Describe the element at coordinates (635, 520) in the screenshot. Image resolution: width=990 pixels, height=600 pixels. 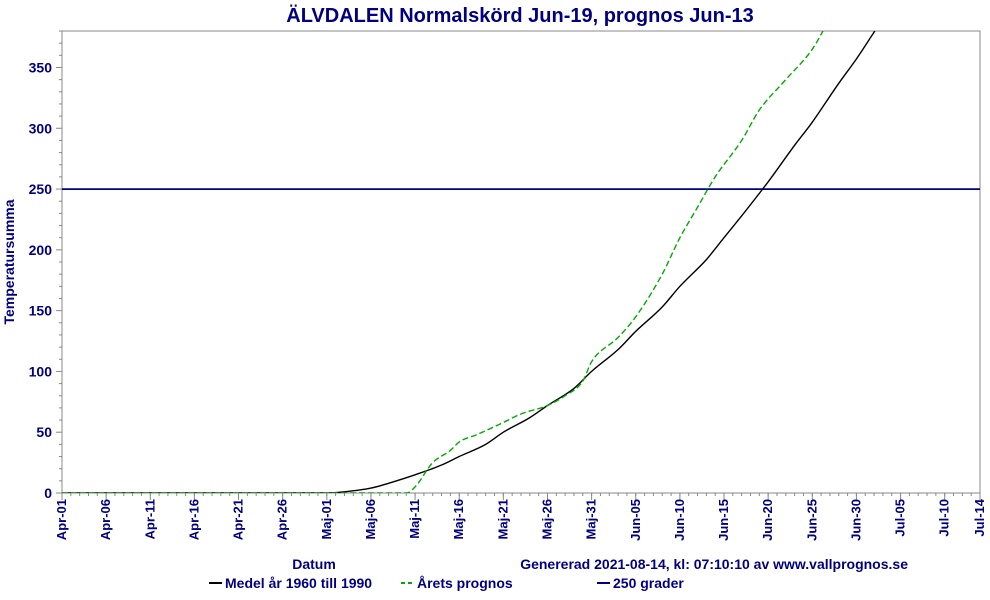
I see `x-tick-label: Jun-05` at that location.